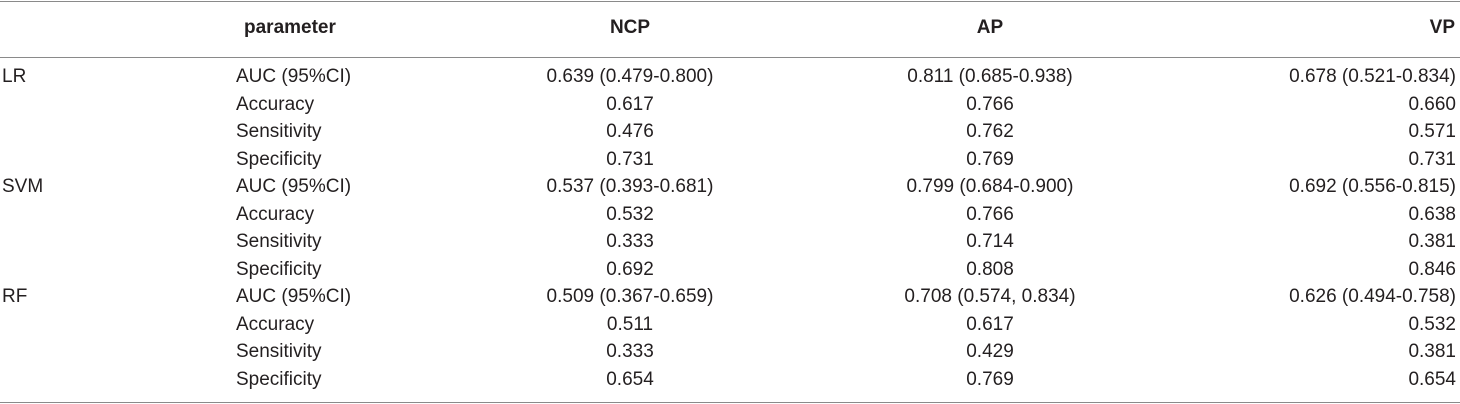 The width and height of the screenshot is (1460, 404). What do you see at coordinates (1432, 159) in the screenshot?
I see `vp-cell: 0.731` at bounding box center [1432, 159].